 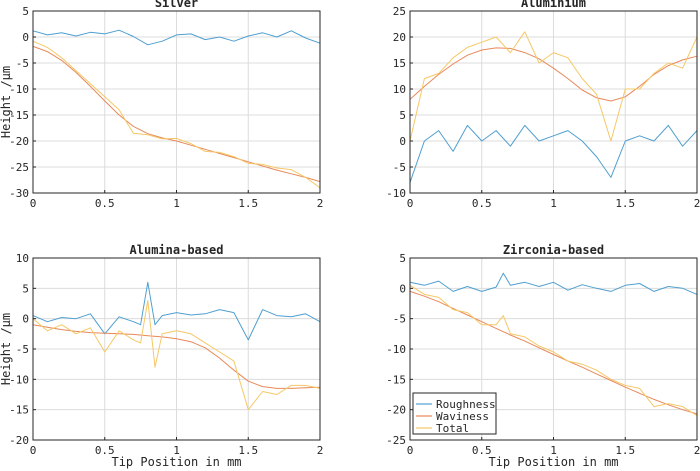 What do you see at coordinates (452, 428) in the screenshot?
I see `legend-label-total: Total` at bounding box center [452, 428].